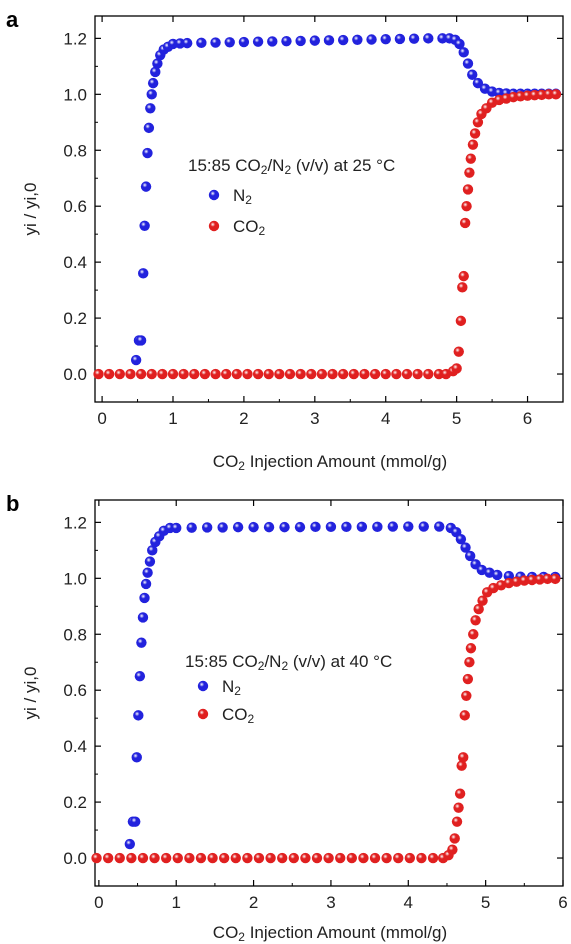  What do you see at coordinates (75, 690) in the screenshot?
I see `y-tick-label: 0.6` at bounding box center [75, 690].